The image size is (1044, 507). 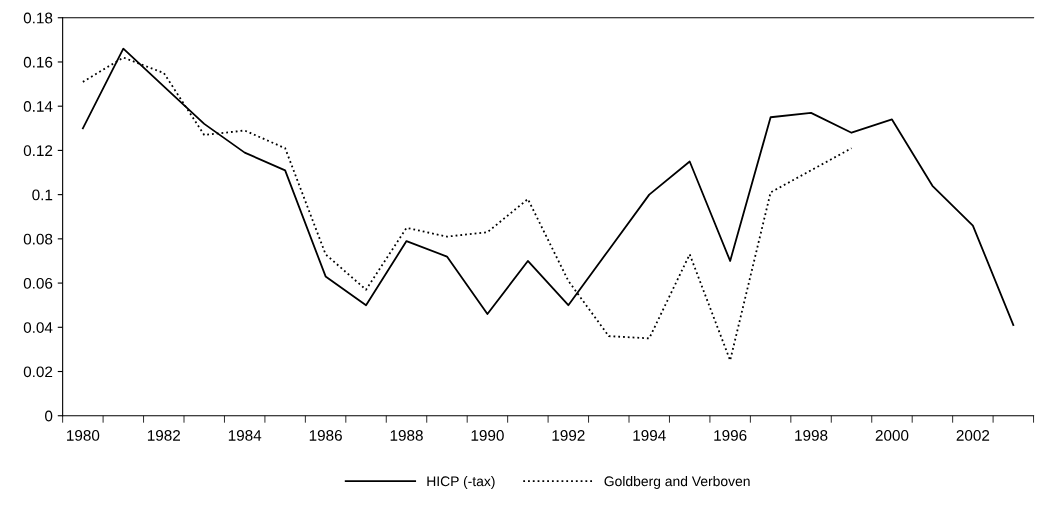 What do you see at coordinates (38, 106) in the screenshot?
I see `y-tick-label: 0.14` at bounding box center [38, 106].